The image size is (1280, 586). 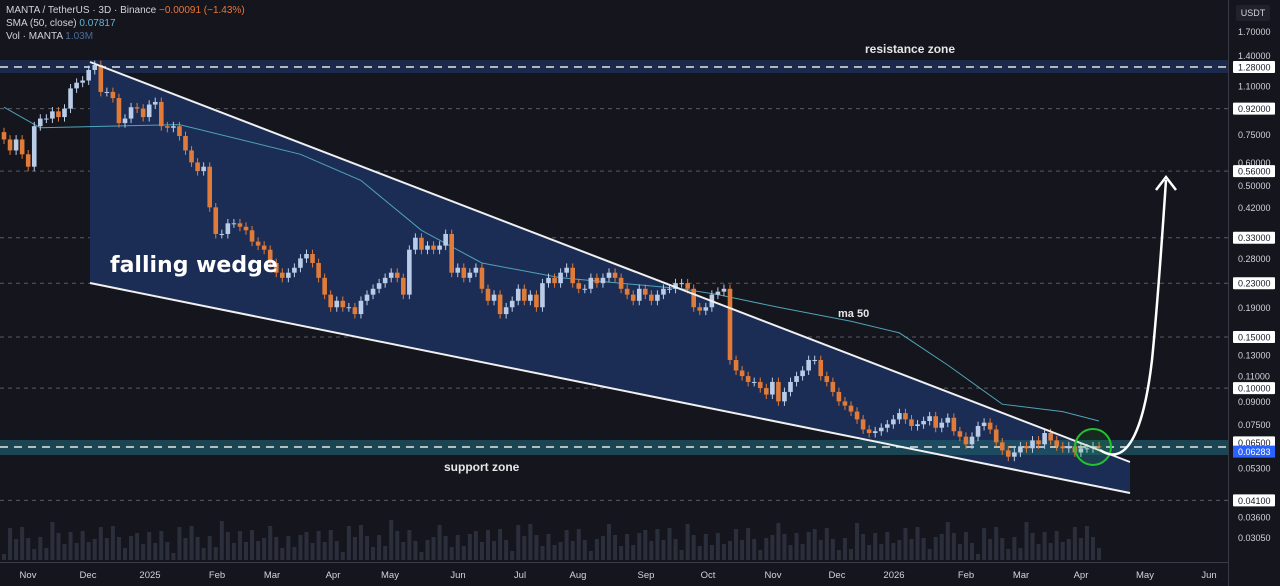 What do you see at coordinates (893, 575) in the screenshot?
I see `time-tick-label: 2026` at bounding box center [893, 575].